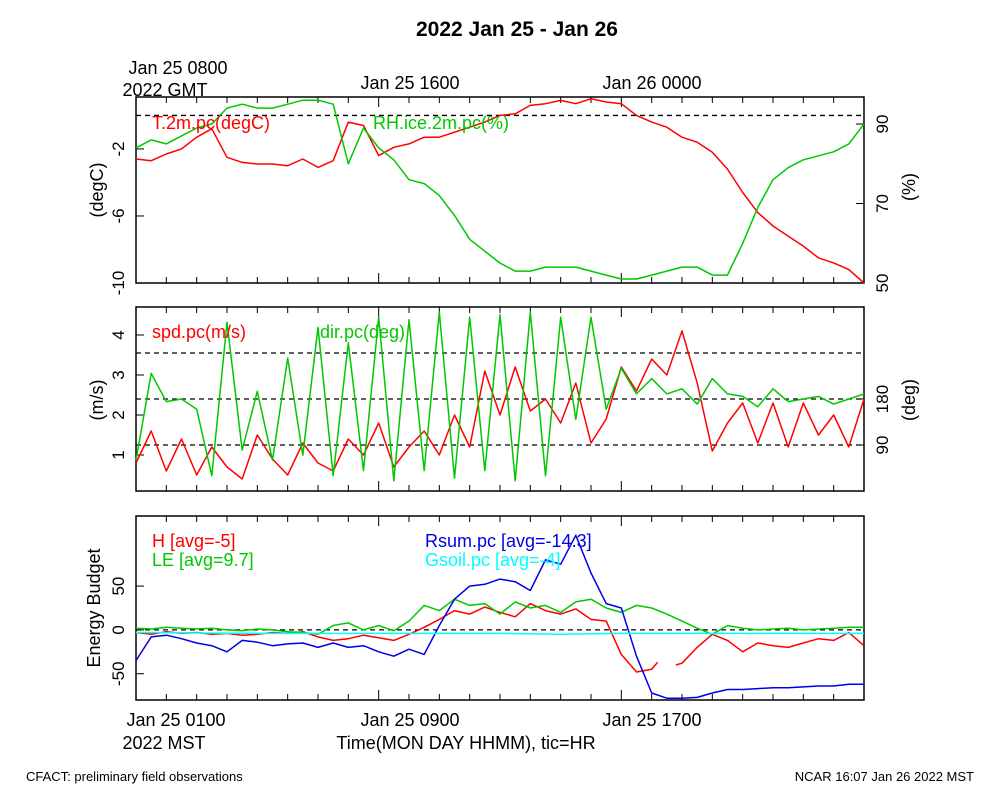 The height and width of the screenshot is (800, 1000). I want to click on legend-radiation-sum: Rsum.pc [avg=-14.3], so click(508, 541).